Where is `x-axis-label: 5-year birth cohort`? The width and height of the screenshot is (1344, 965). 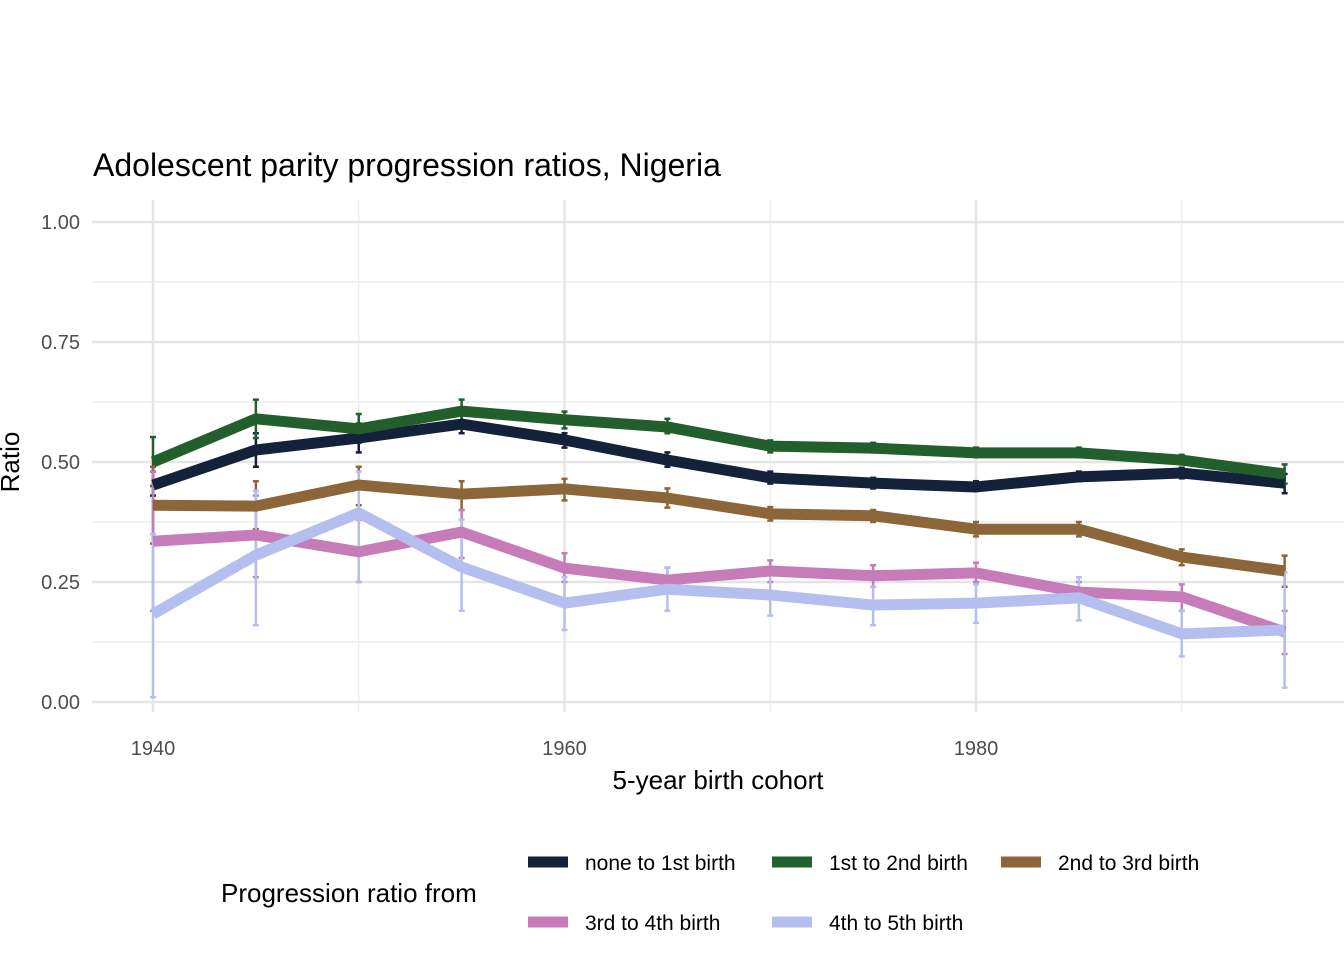
x-axis-label: 5-year birth cohort is located at coordinates (719, 780).